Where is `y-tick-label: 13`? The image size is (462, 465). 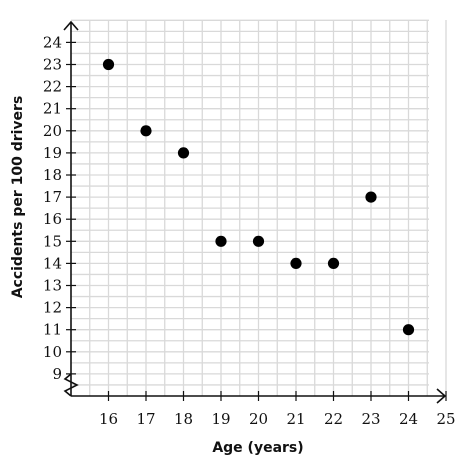 y-tick-label: 13 is located at coordinates (52, 286).